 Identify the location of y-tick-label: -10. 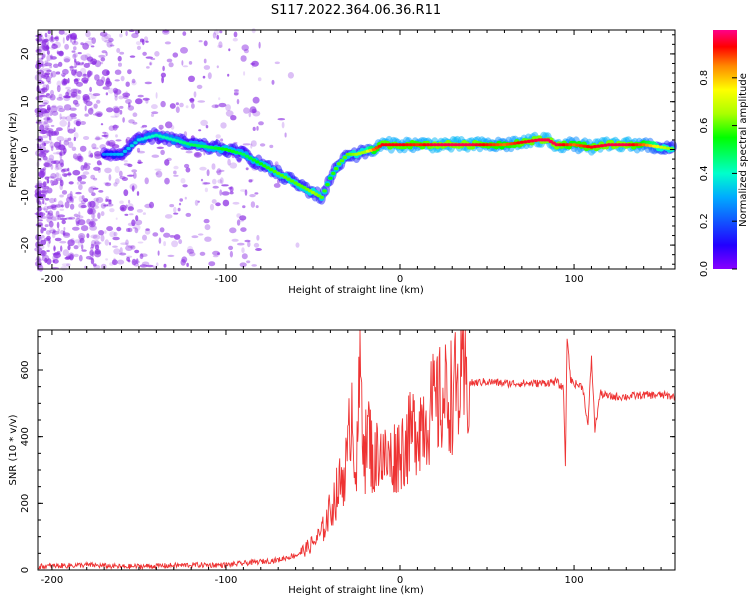
(25, 197).